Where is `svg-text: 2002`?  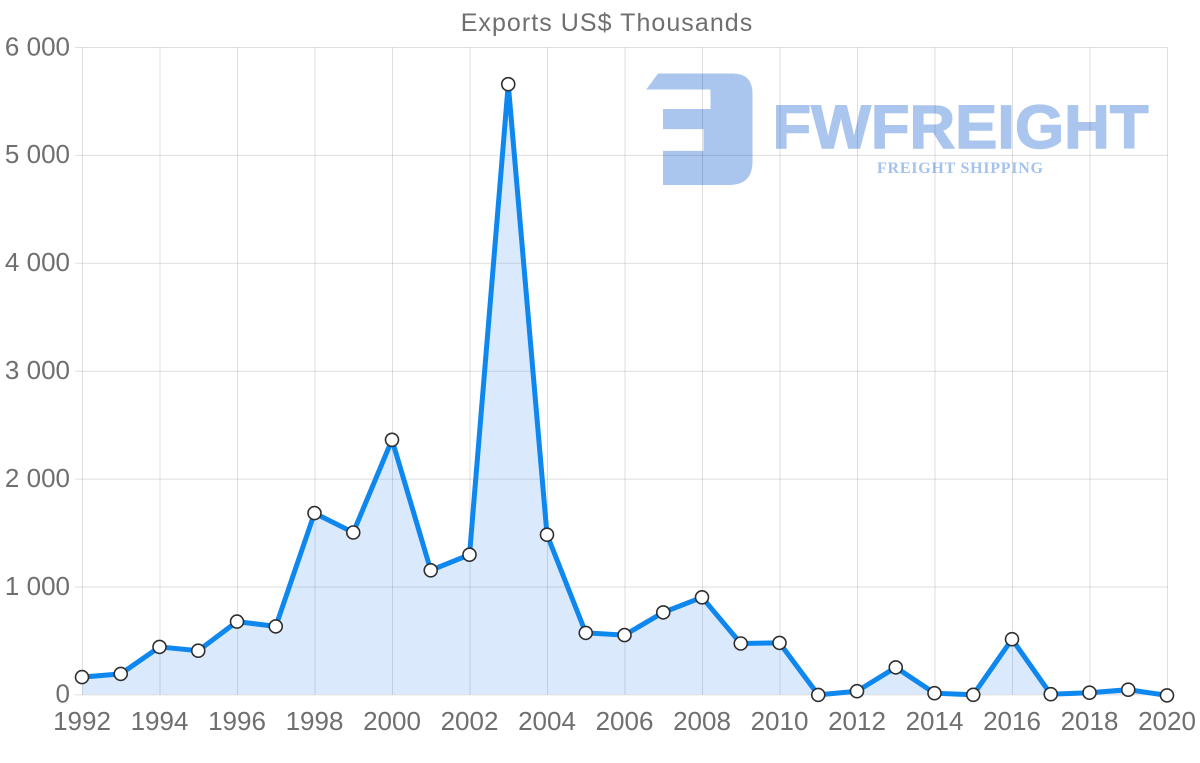
svg-text: 2002 is located at coordinates (470, 721).